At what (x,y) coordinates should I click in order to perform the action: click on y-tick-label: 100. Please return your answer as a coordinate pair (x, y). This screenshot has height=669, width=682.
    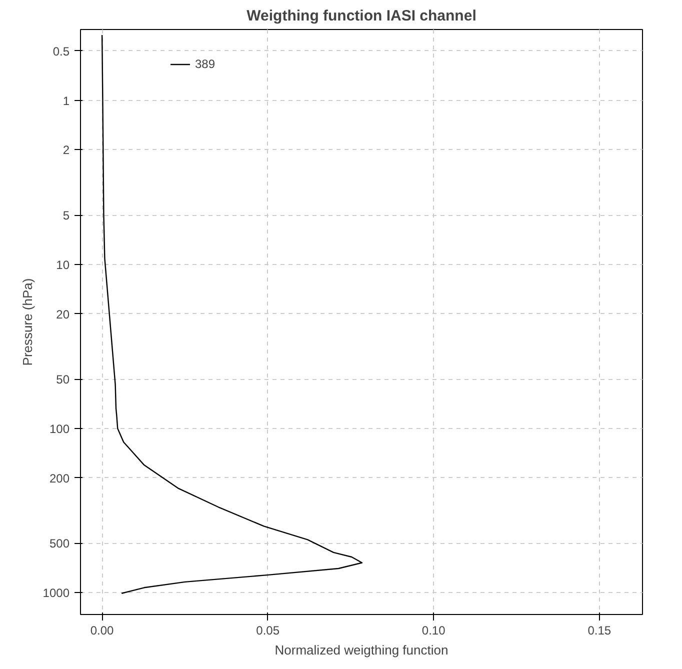
    Looking at the image, I should click on (59, 429).